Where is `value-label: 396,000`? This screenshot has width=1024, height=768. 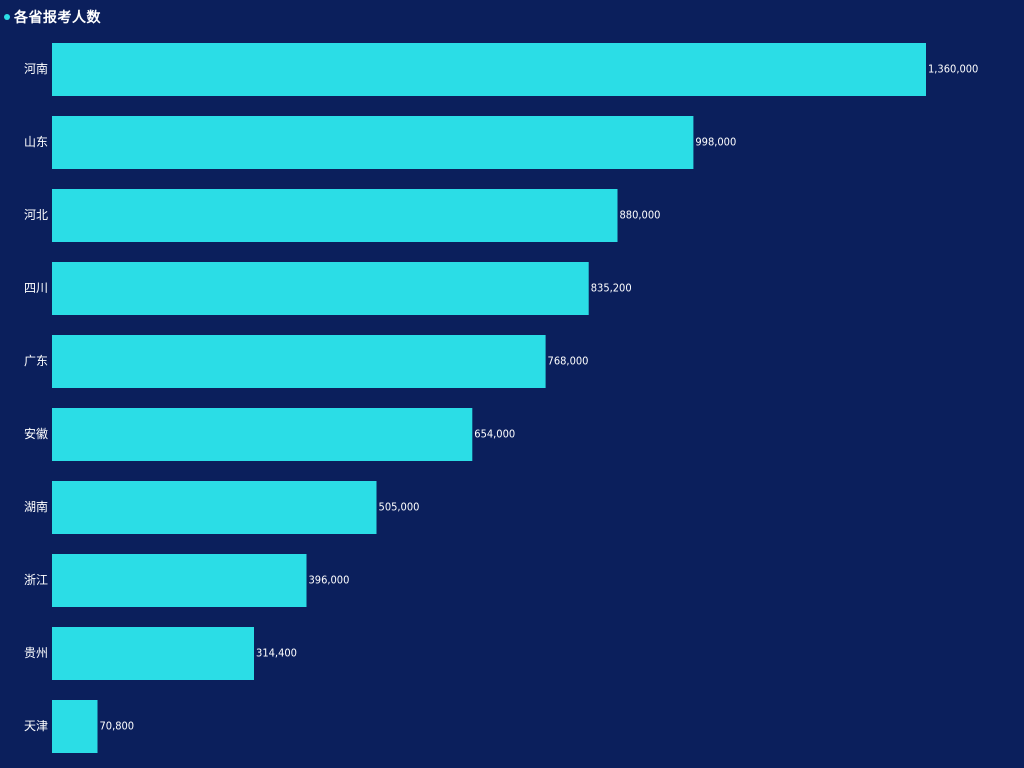 value-label: 396,000 is located at coordinates (328, 580).